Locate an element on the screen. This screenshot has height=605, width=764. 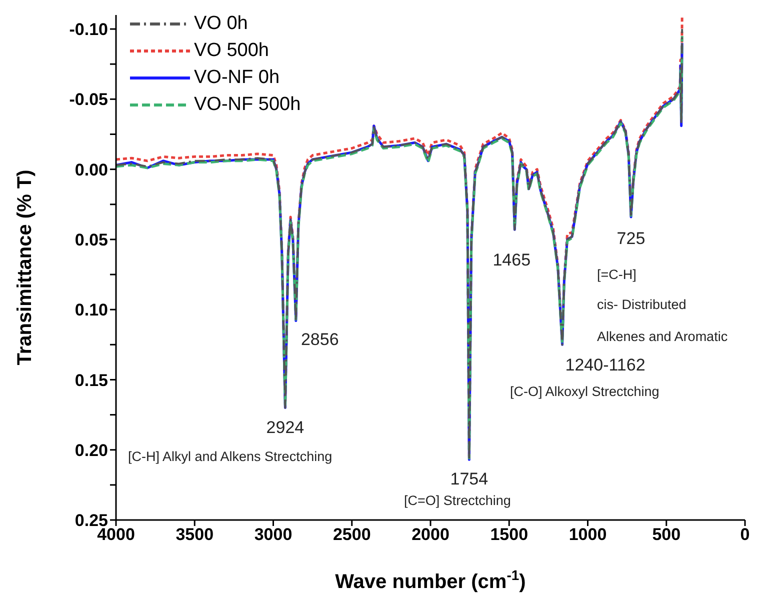
x-tick-label: 1500 is located at coordinates (509, 534).